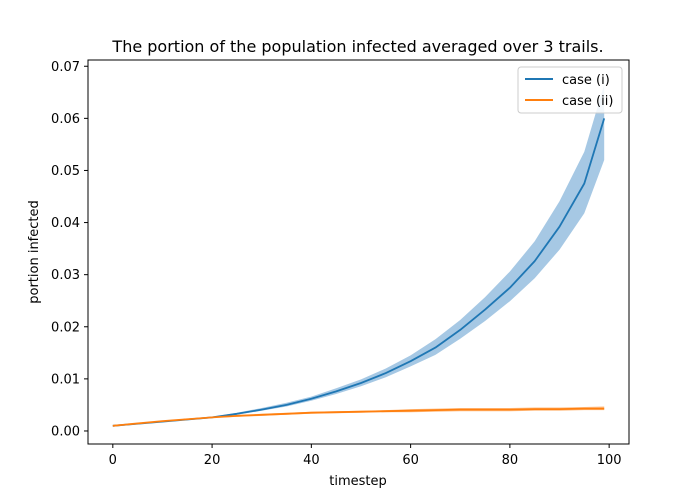  What do you see at coordinates (570, 90) in the screenshot?
I see `legend: case (i) case (ii)` at bounding box center [570, 90].